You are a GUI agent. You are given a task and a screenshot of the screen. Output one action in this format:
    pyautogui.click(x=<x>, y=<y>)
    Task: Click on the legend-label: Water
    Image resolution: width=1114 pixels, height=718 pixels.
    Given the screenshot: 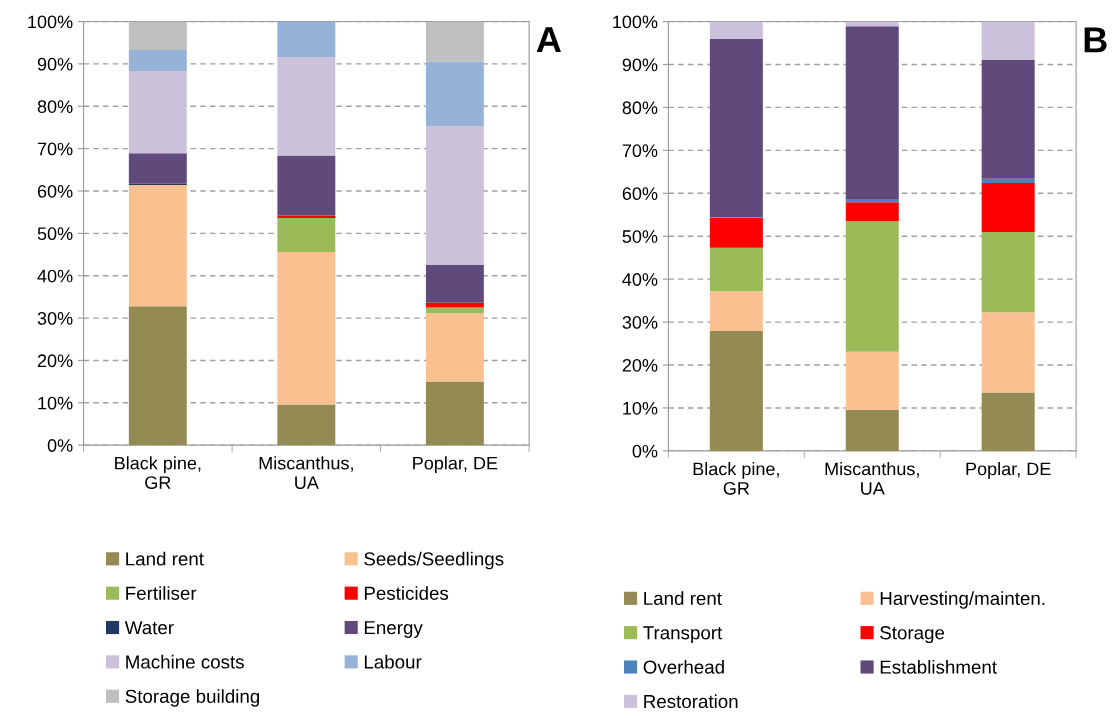 What is the action you would take?
    pyautogui.click(x=149, y=628)
    